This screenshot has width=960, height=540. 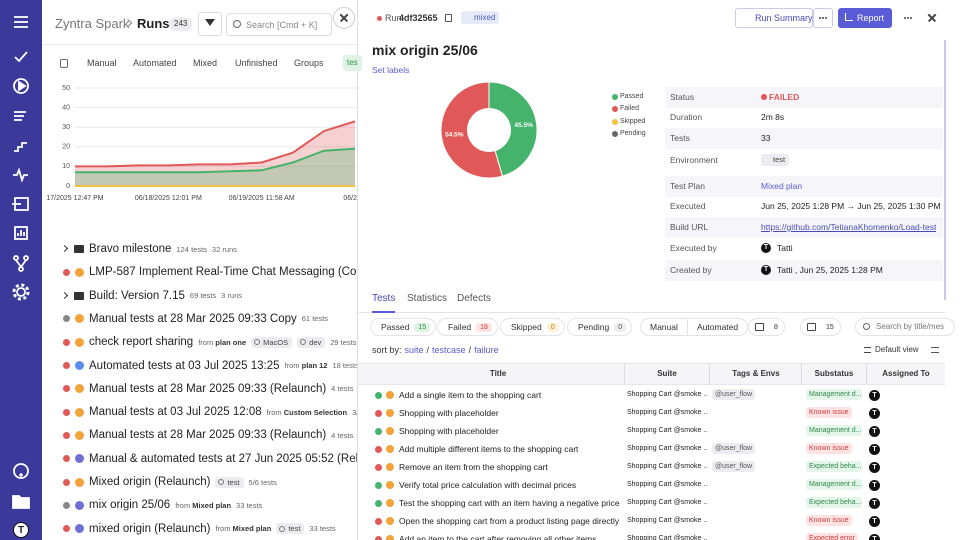 What do you see at coordinates (205, 63) in the screenshot?
I see `run-tab: Mixed` at bounding box center [205, 63].